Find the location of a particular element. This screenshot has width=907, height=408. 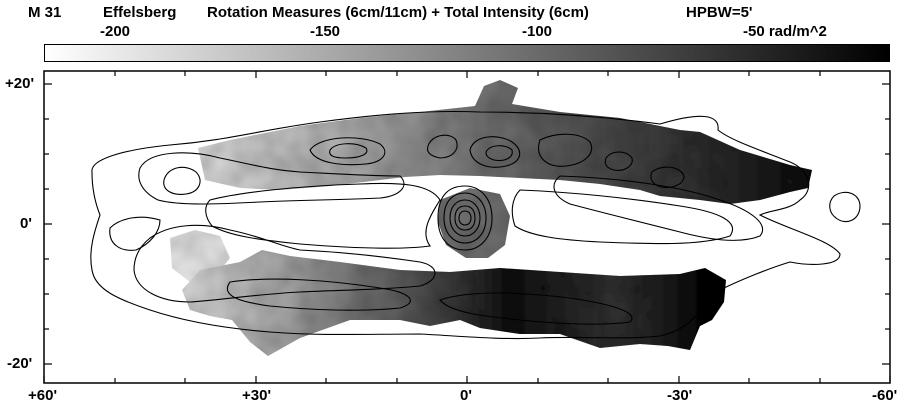

telescope-name: Effelsberg is located at coordinates (140, 12).